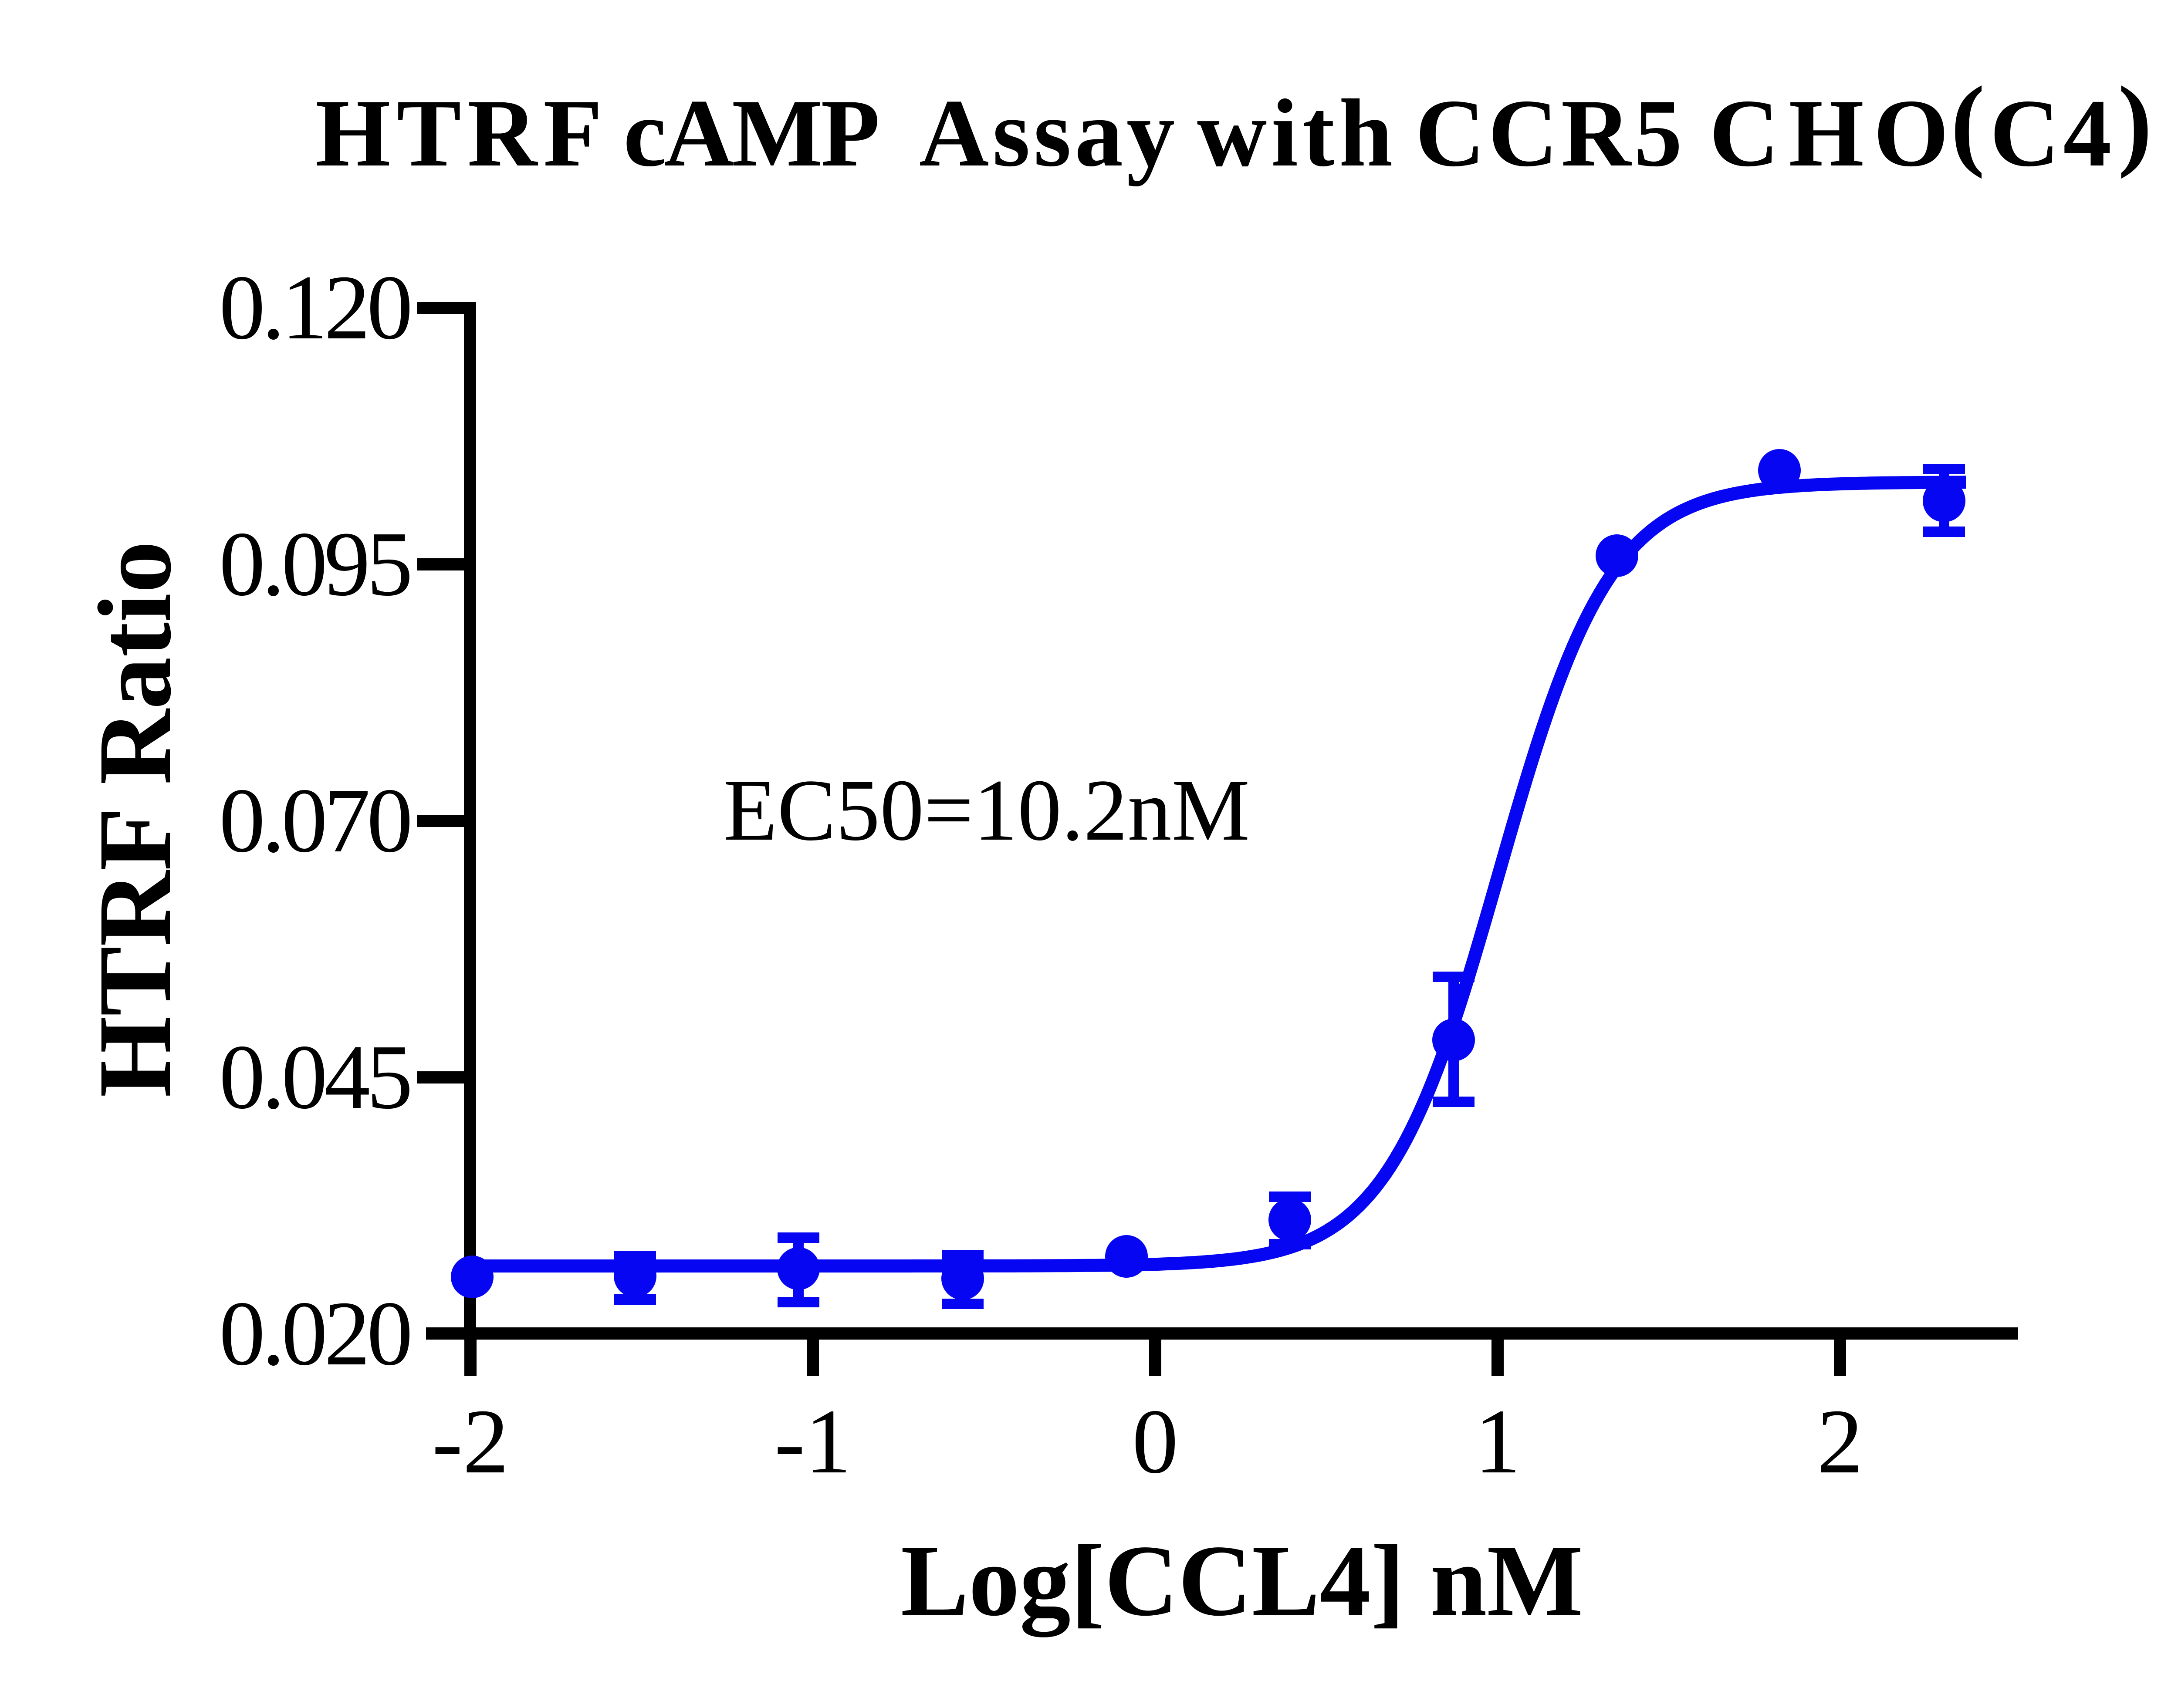 This screenshot has width=2178, height=1708. Describe the element at coordinates (1048, 133) in the screenshot. I see `svg-text: Assay` at that location.